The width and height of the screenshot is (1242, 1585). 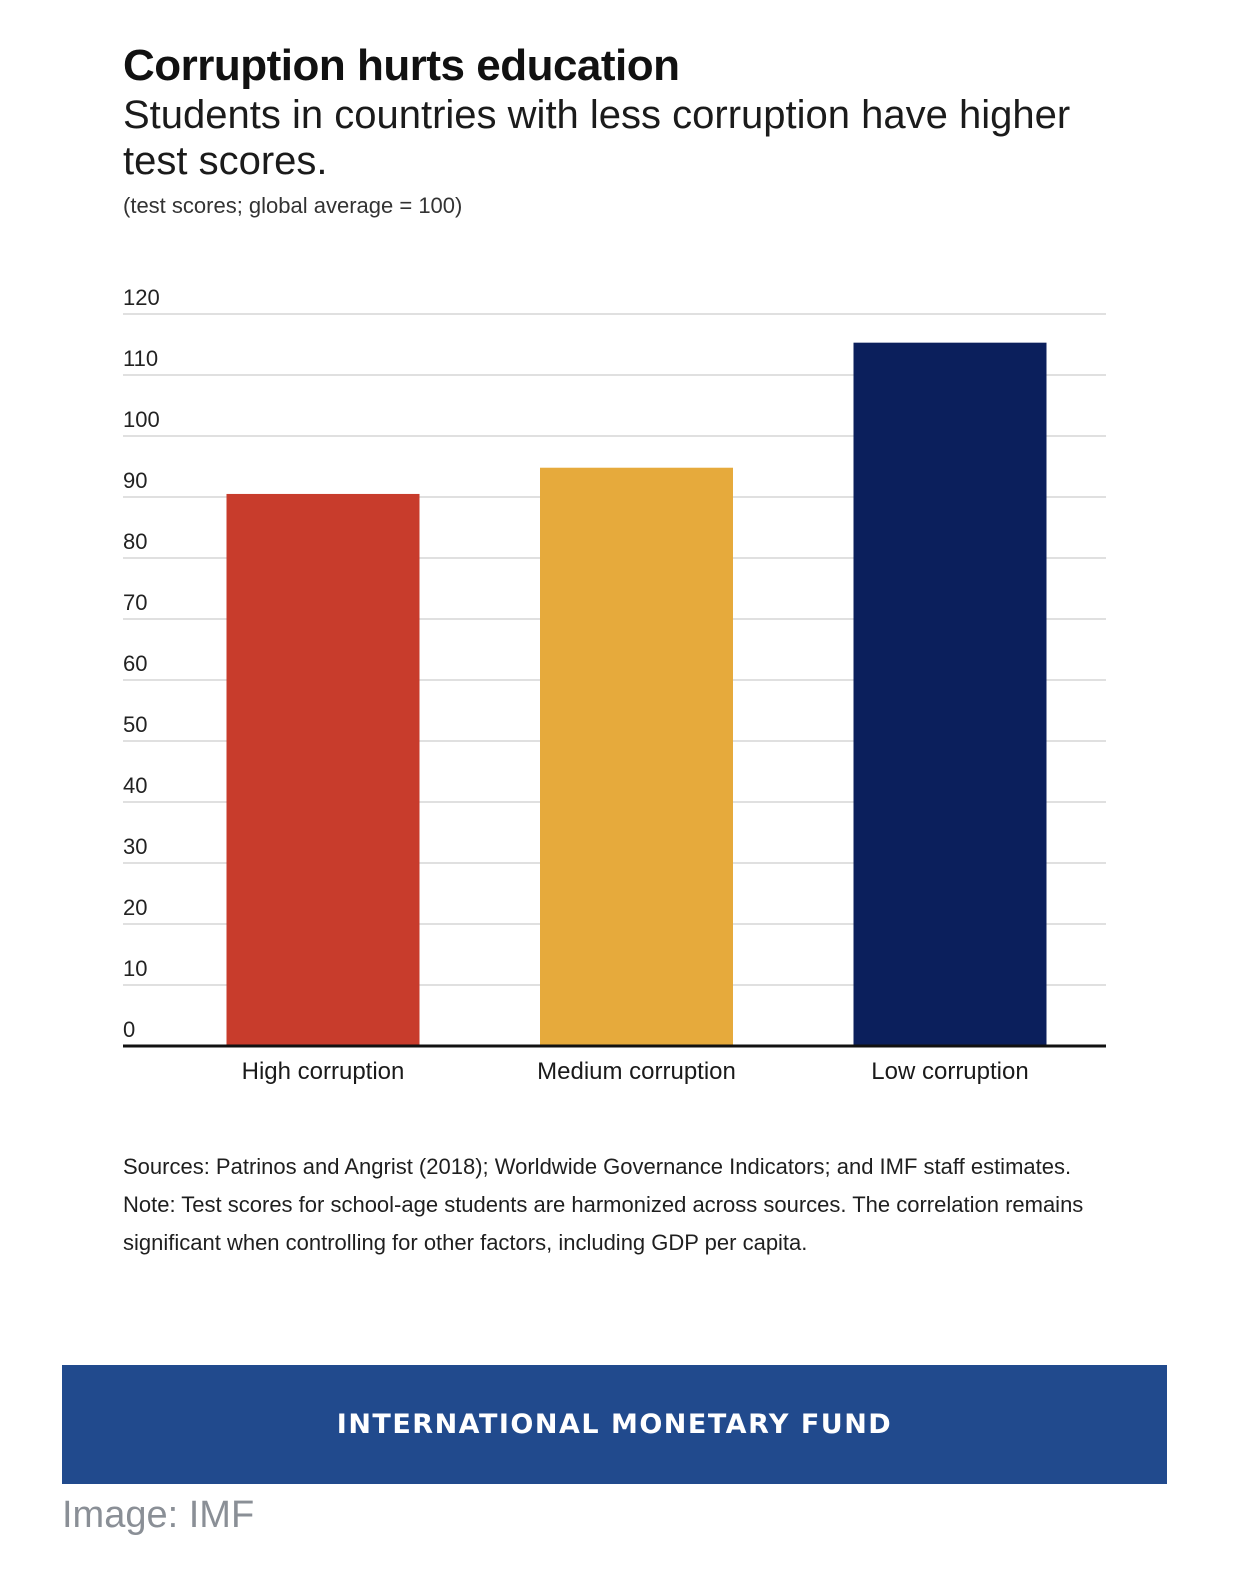 I want to click on bar-low-corruption, so click(x=950, y=694).